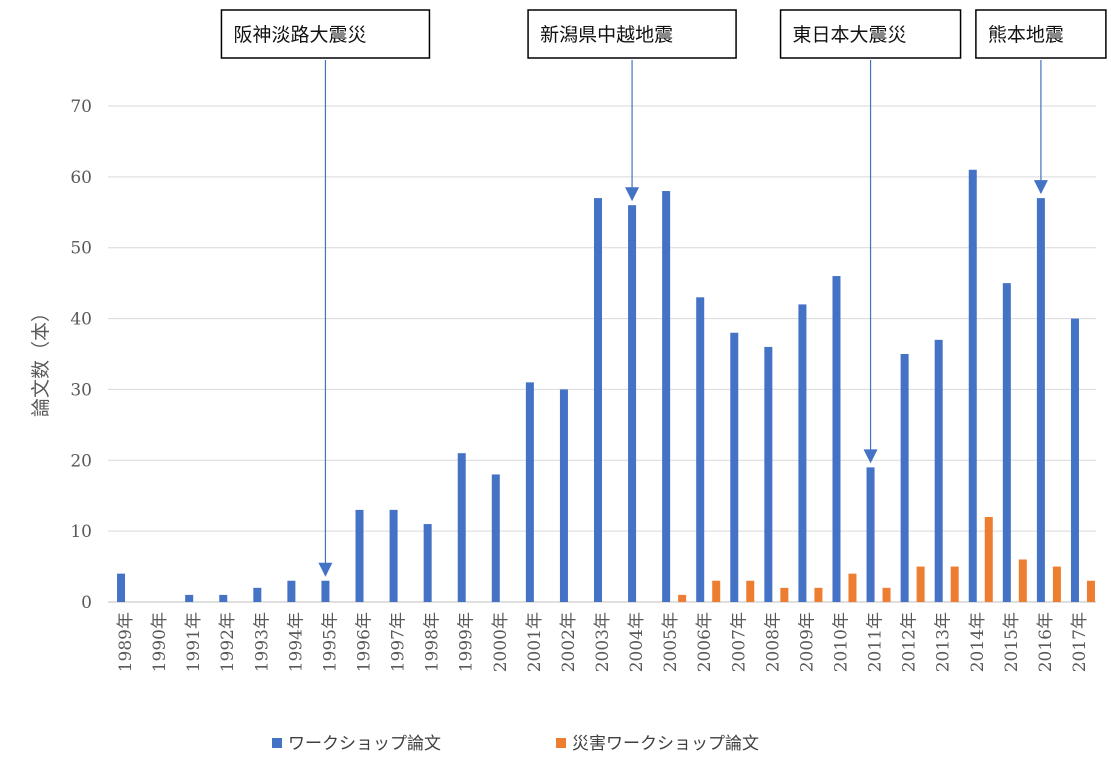  What do you see at coordinates (606, 35) in the screenshot?
I see `annotation-label: 新潟県中越地震` at bounding box center [606, 35].